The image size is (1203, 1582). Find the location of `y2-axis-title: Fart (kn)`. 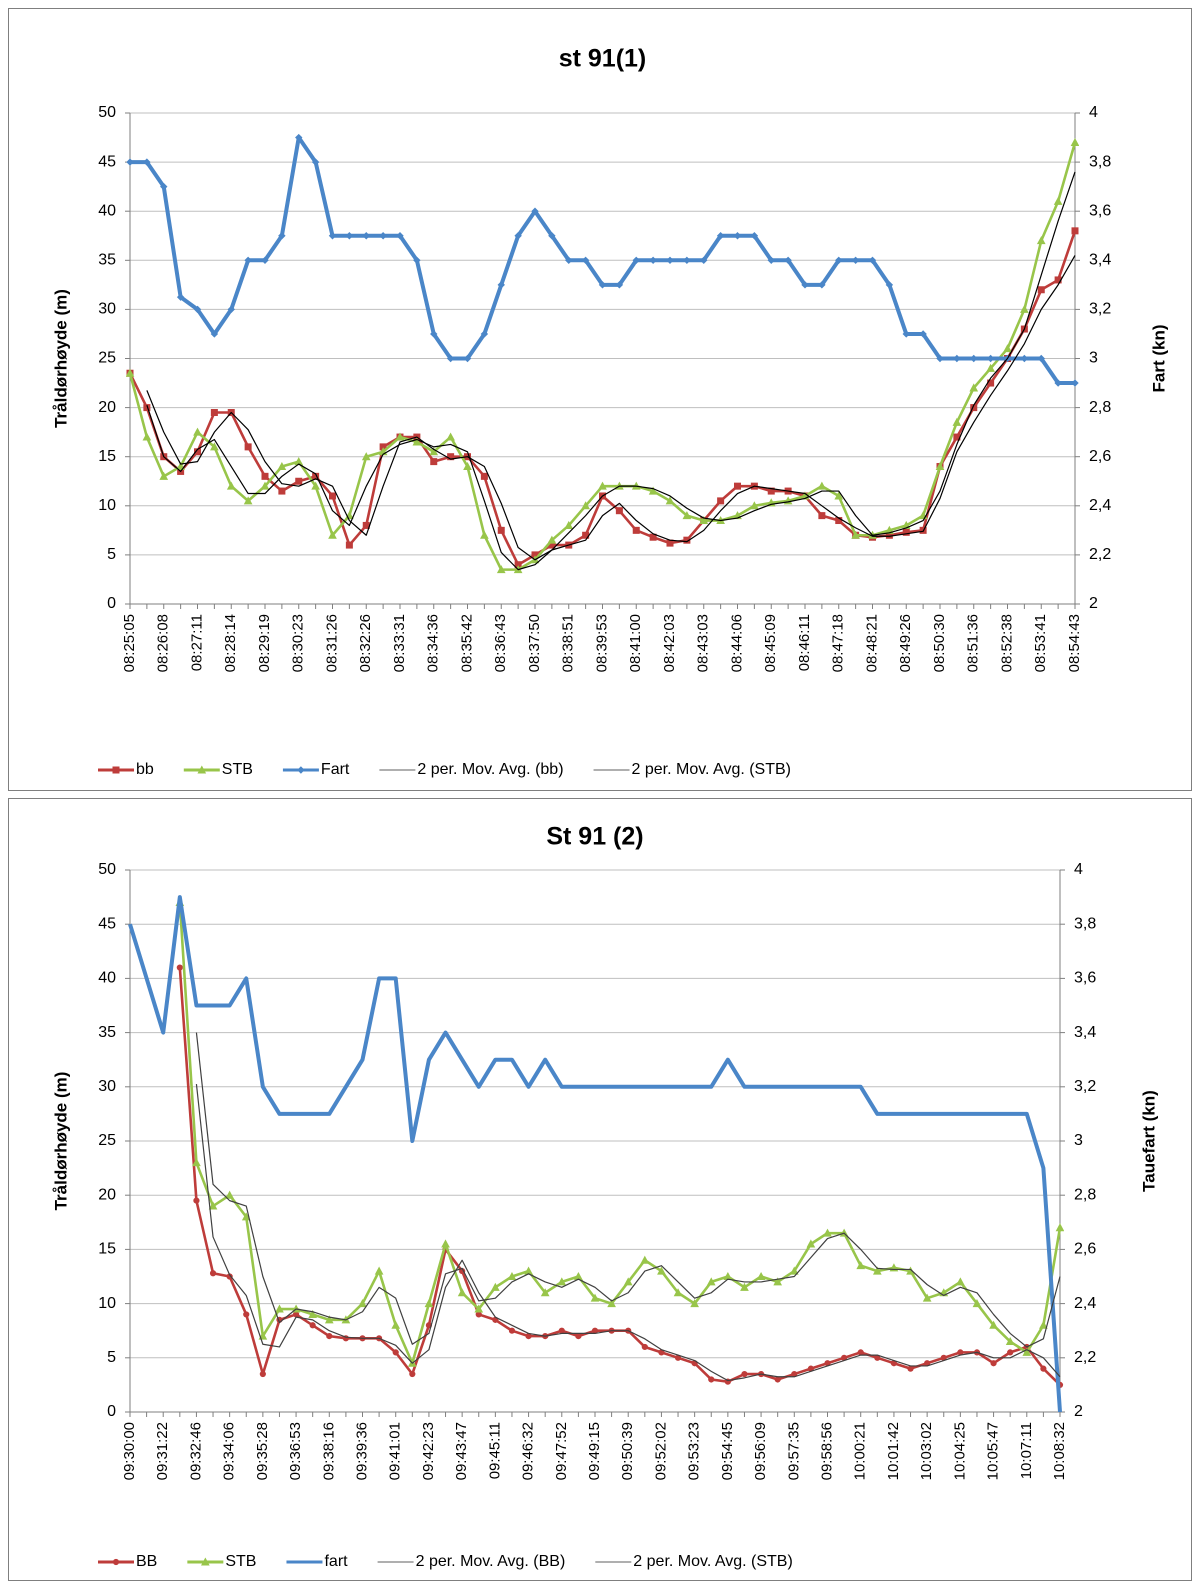

y2-axis-title: Fart (kn) is located at coordinates (1158, 359).